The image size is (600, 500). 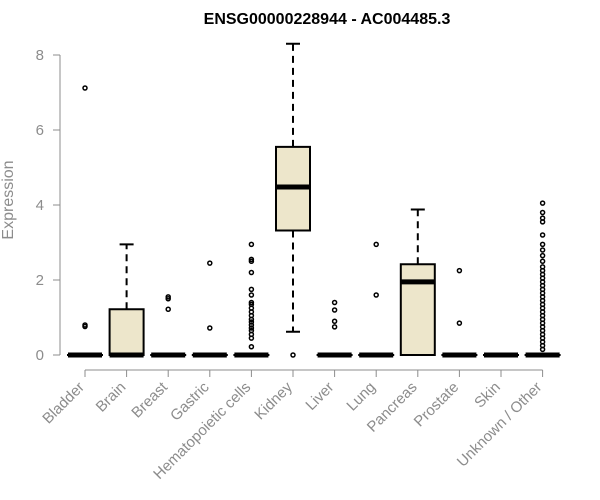 I want to click on y-tick-label: 8, so click(x=40, y=55).